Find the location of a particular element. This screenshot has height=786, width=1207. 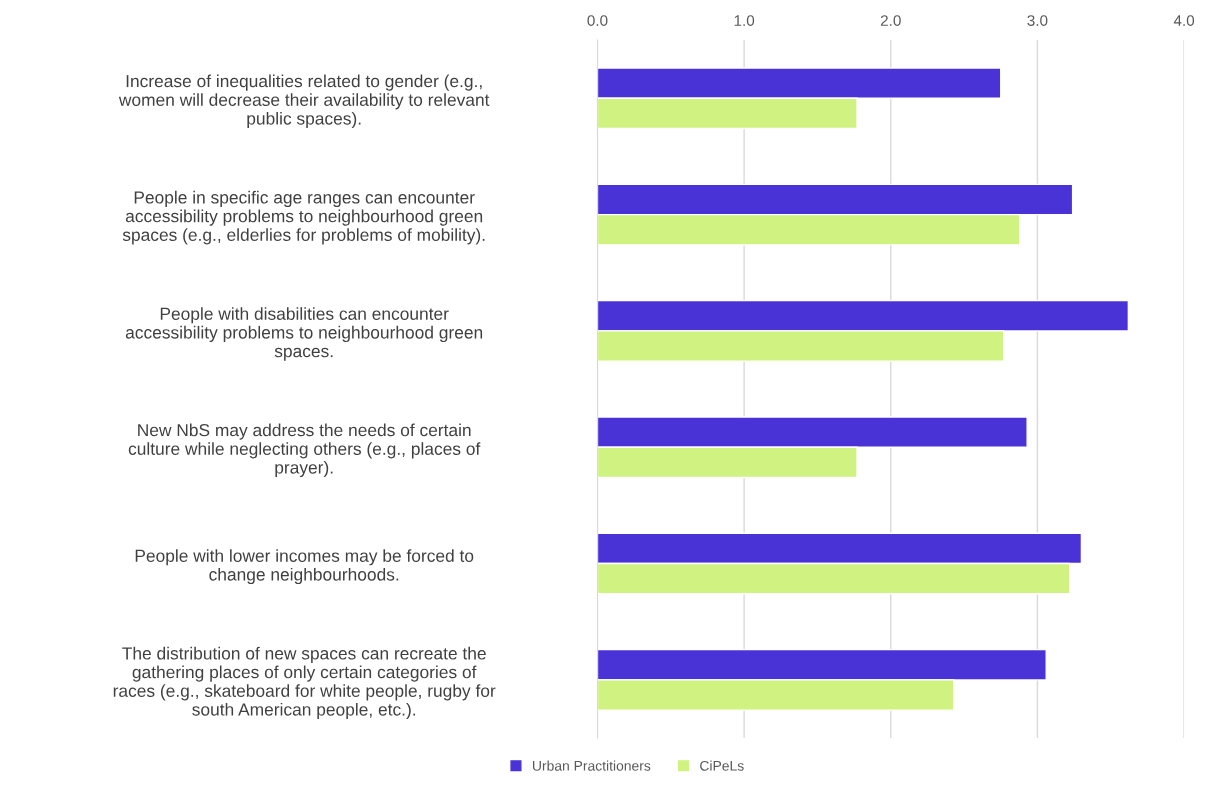

legend-label: Urban Practitioners is located at coordinates (592, 765).